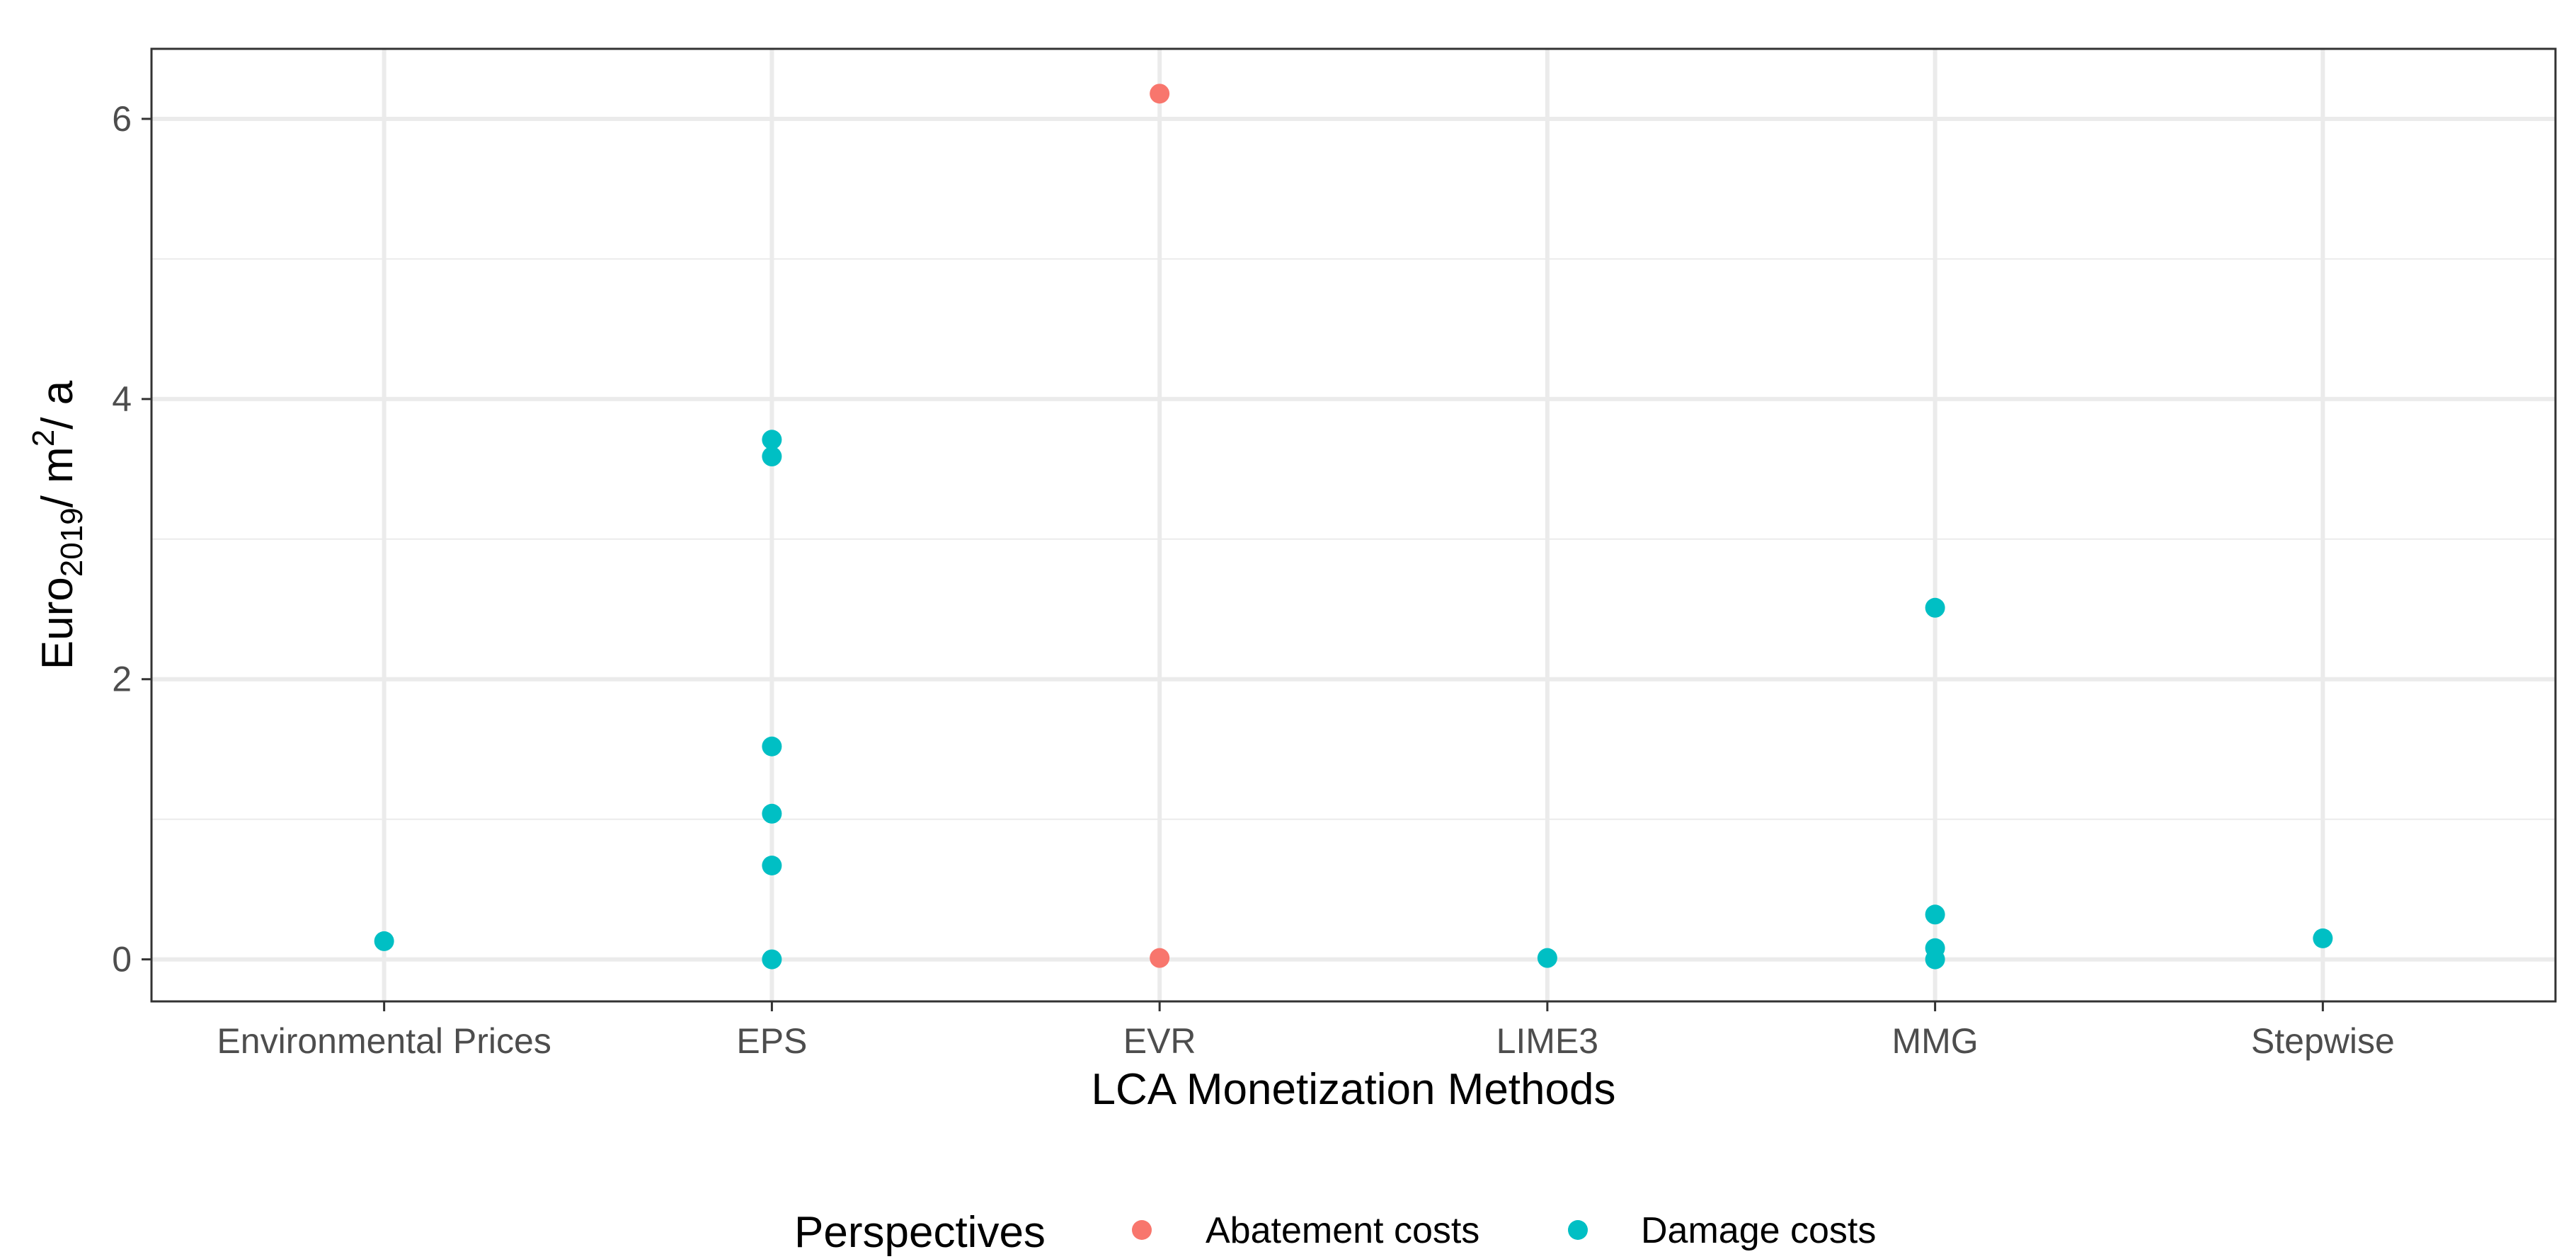 The image size is (2576, 1259). Describe the element at coordinates (1342, 1230) in the screenshot. I see `legend-label: Abatement costs` at that location.